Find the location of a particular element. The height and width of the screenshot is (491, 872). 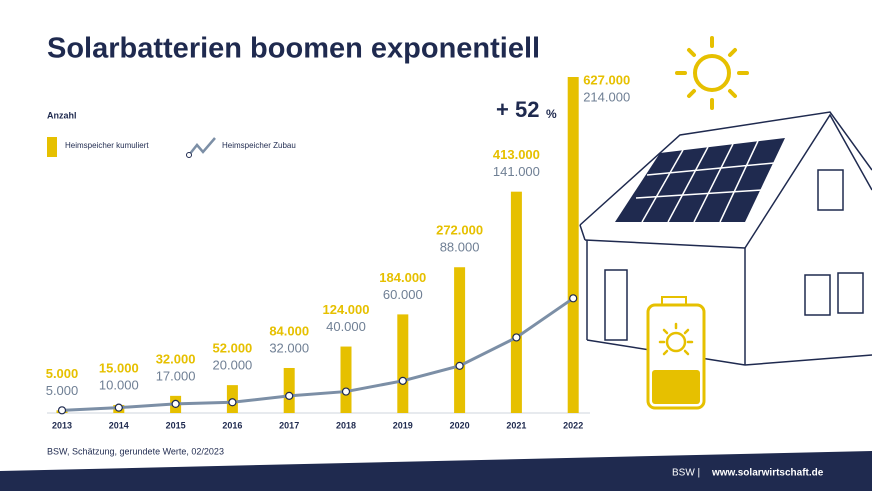

value-label: 15.000 is located at coordinates (119, 367).